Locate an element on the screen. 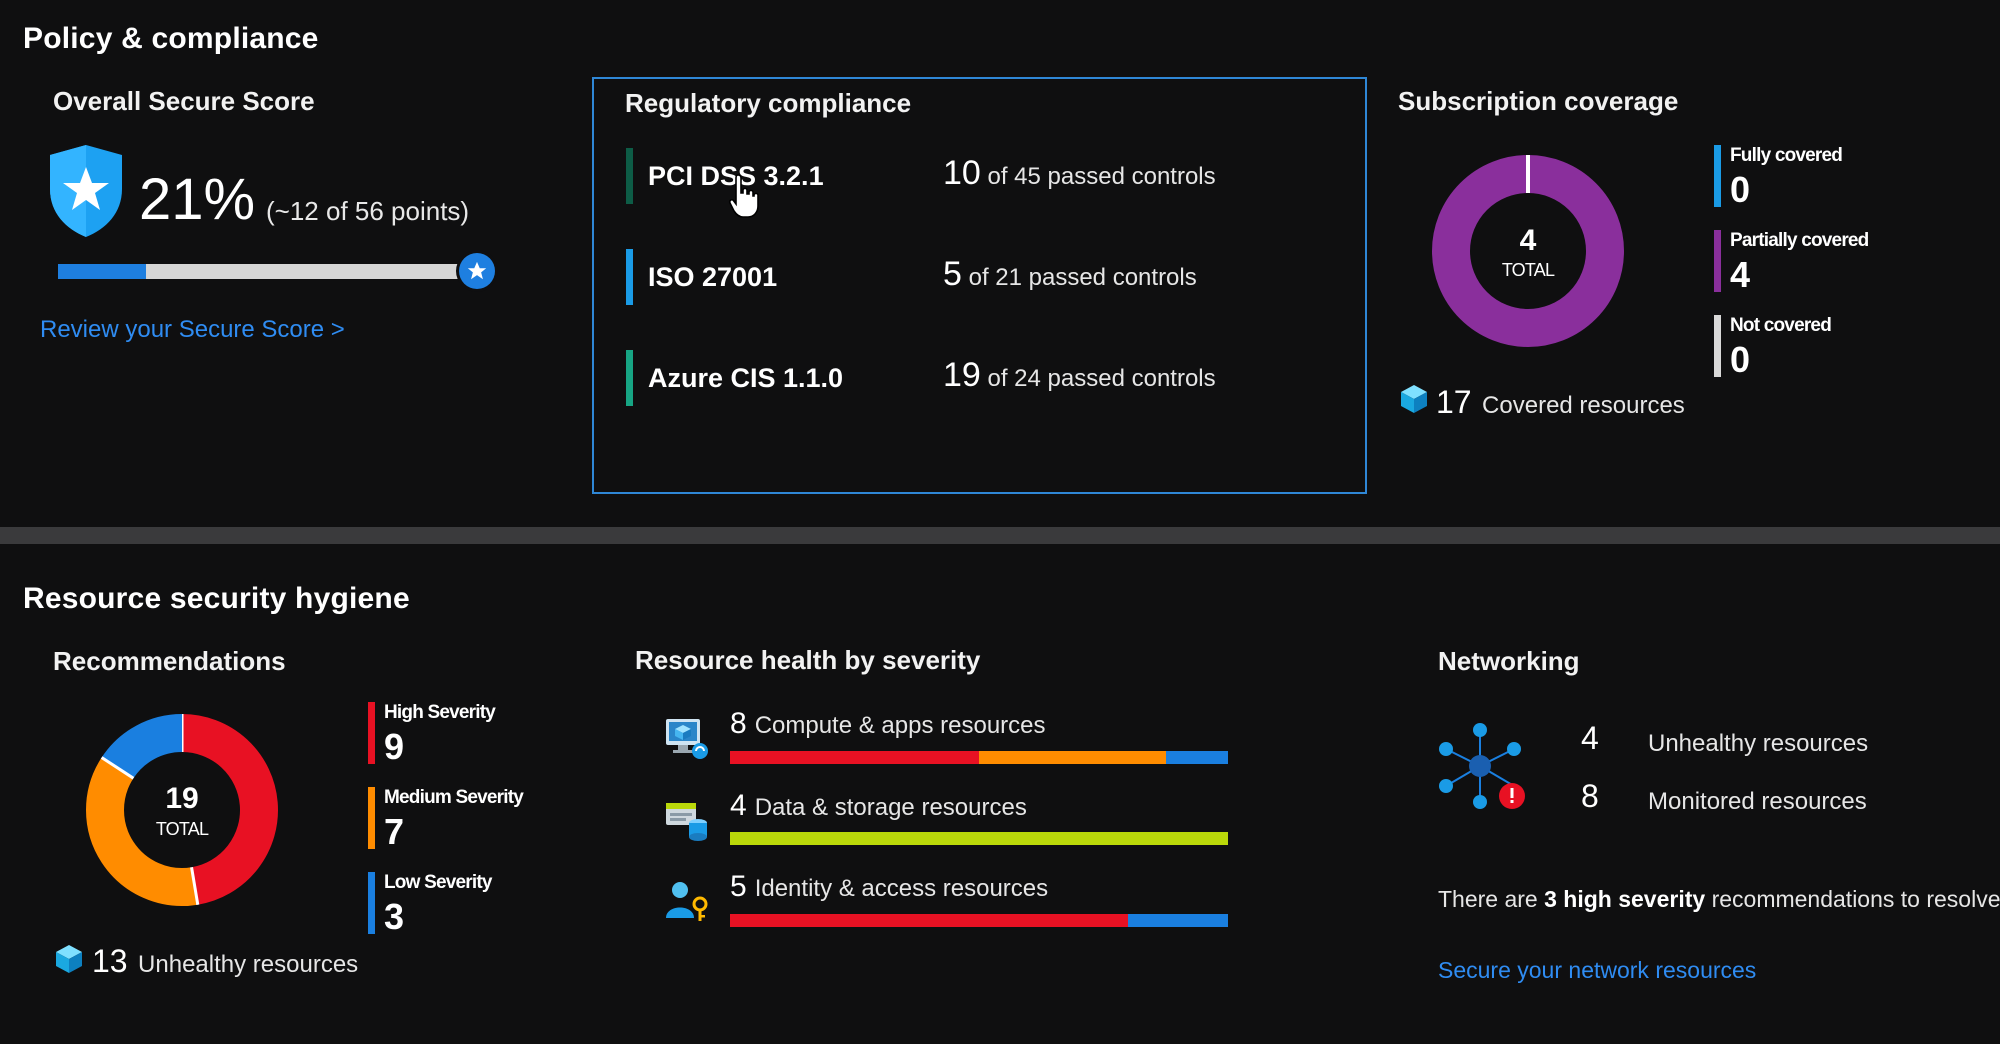 The width and height of the screenshot is (2000, 1044). health-row-count: 4 is located at coordinates (738, 805).